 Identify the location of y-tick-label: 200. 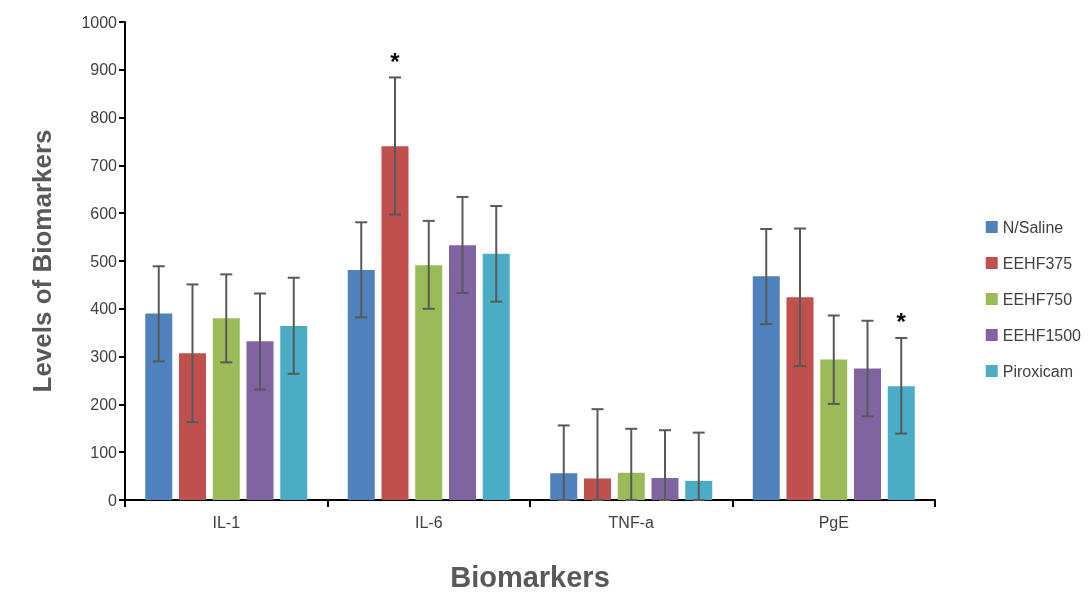
(104, 404).